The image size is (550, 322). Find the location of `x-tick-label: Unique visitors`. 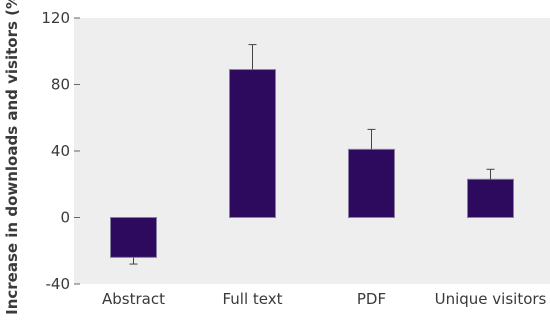

x-tick-label: Unique visitors is located at coordinates (491, 299).